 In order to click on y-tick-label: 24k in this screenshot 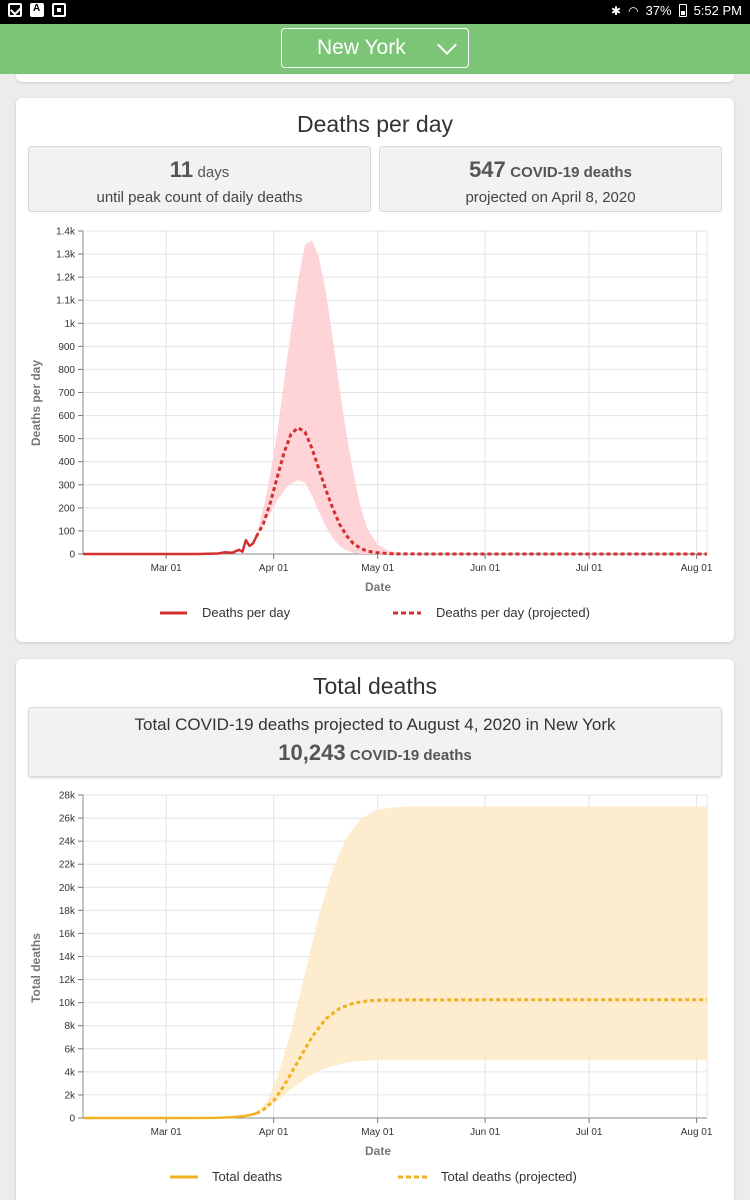, I will do `click(67, 842)`.